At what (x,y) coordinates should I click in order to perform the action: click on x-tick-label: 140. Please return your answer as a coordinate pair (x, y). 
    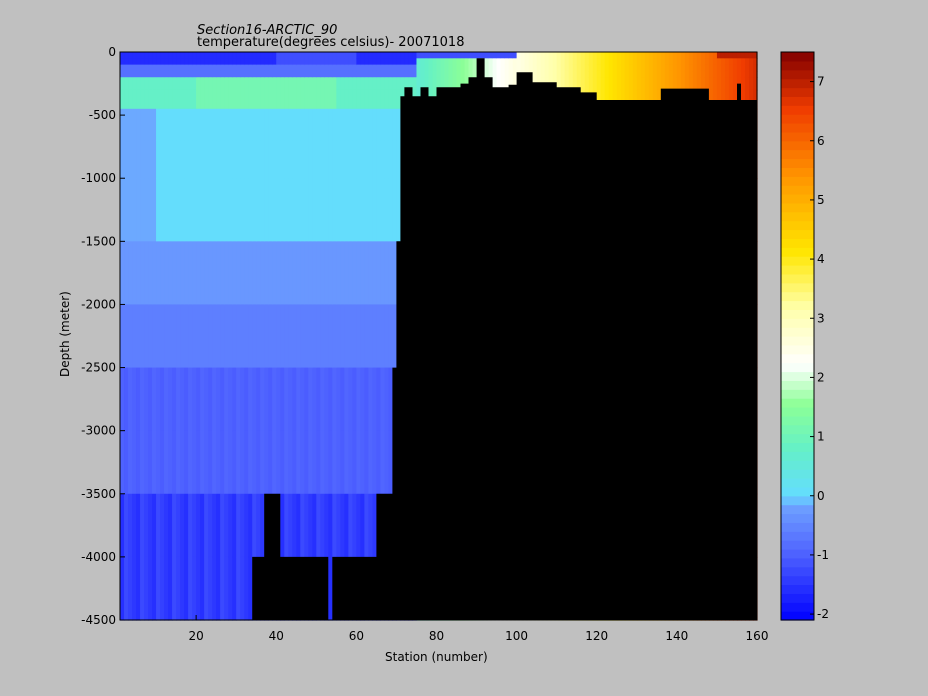
    Looking at the image, I should click on (676, 636).